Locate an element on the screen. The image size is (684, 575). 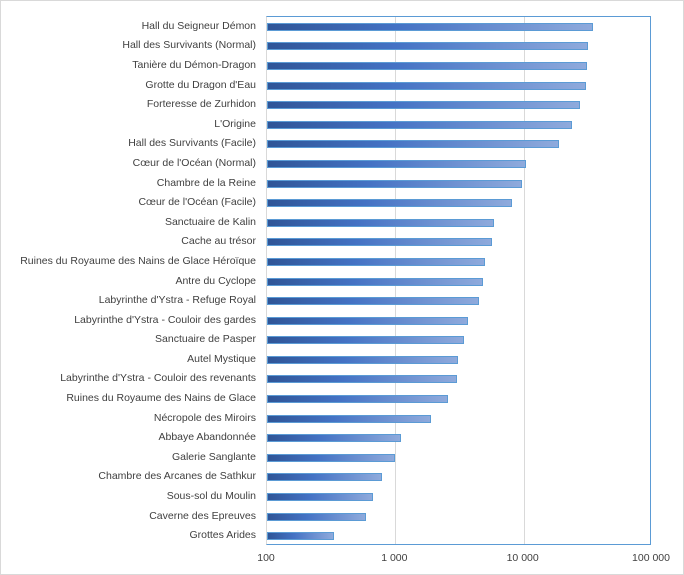
category-label: Forteresse de Zurhidon is located at coordinates (201, 104).